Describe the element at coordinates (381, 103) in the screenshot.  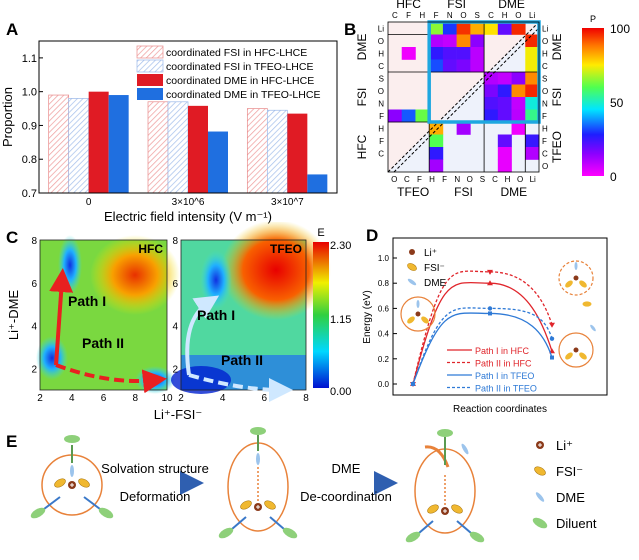
I see `left-row-label: N` at that location.